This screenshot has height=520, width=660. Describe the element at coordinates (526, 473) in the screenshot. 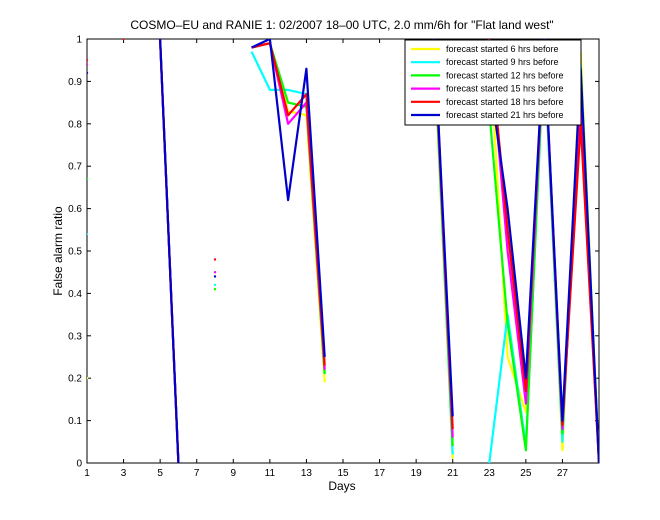

I see `x-tick-label: 25` at that location.